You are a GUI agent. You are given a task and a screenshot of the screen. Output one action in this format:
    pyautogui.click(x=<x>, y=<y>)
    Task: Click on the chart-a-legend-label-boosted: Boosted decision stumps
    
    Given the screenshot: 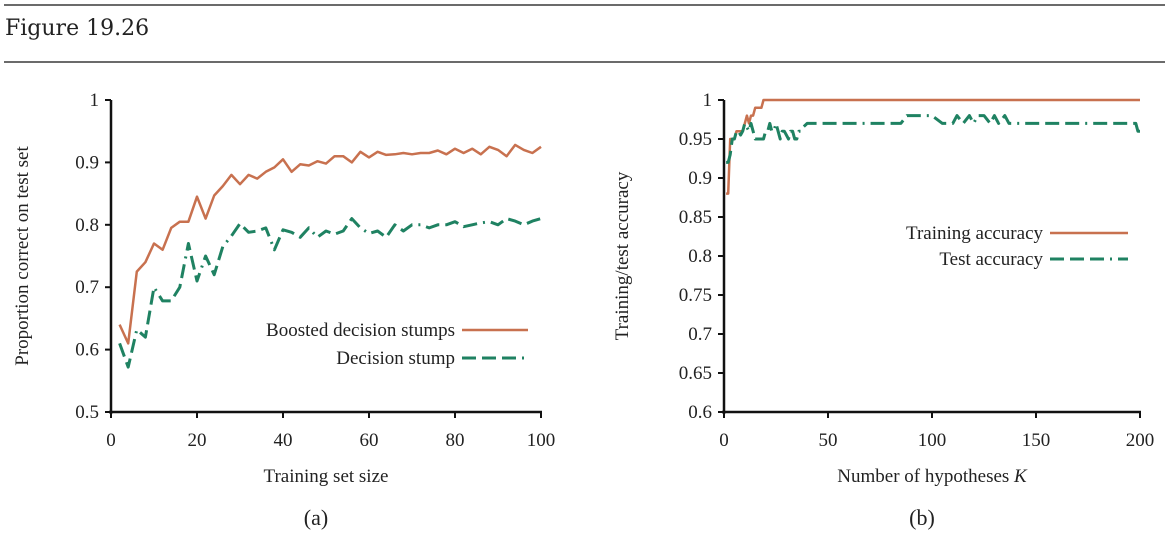 What is the action you would take?
    pyautogui.click(x=360, y=330)
    